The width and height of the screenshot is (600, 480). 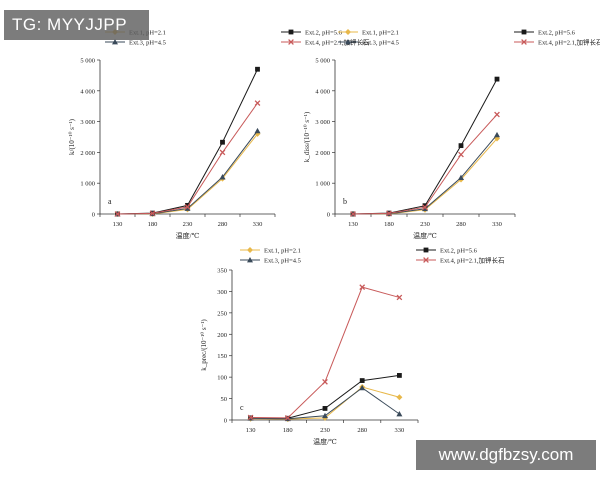 I want to click on y-tick-label: 350, so click(x=222, y=271).